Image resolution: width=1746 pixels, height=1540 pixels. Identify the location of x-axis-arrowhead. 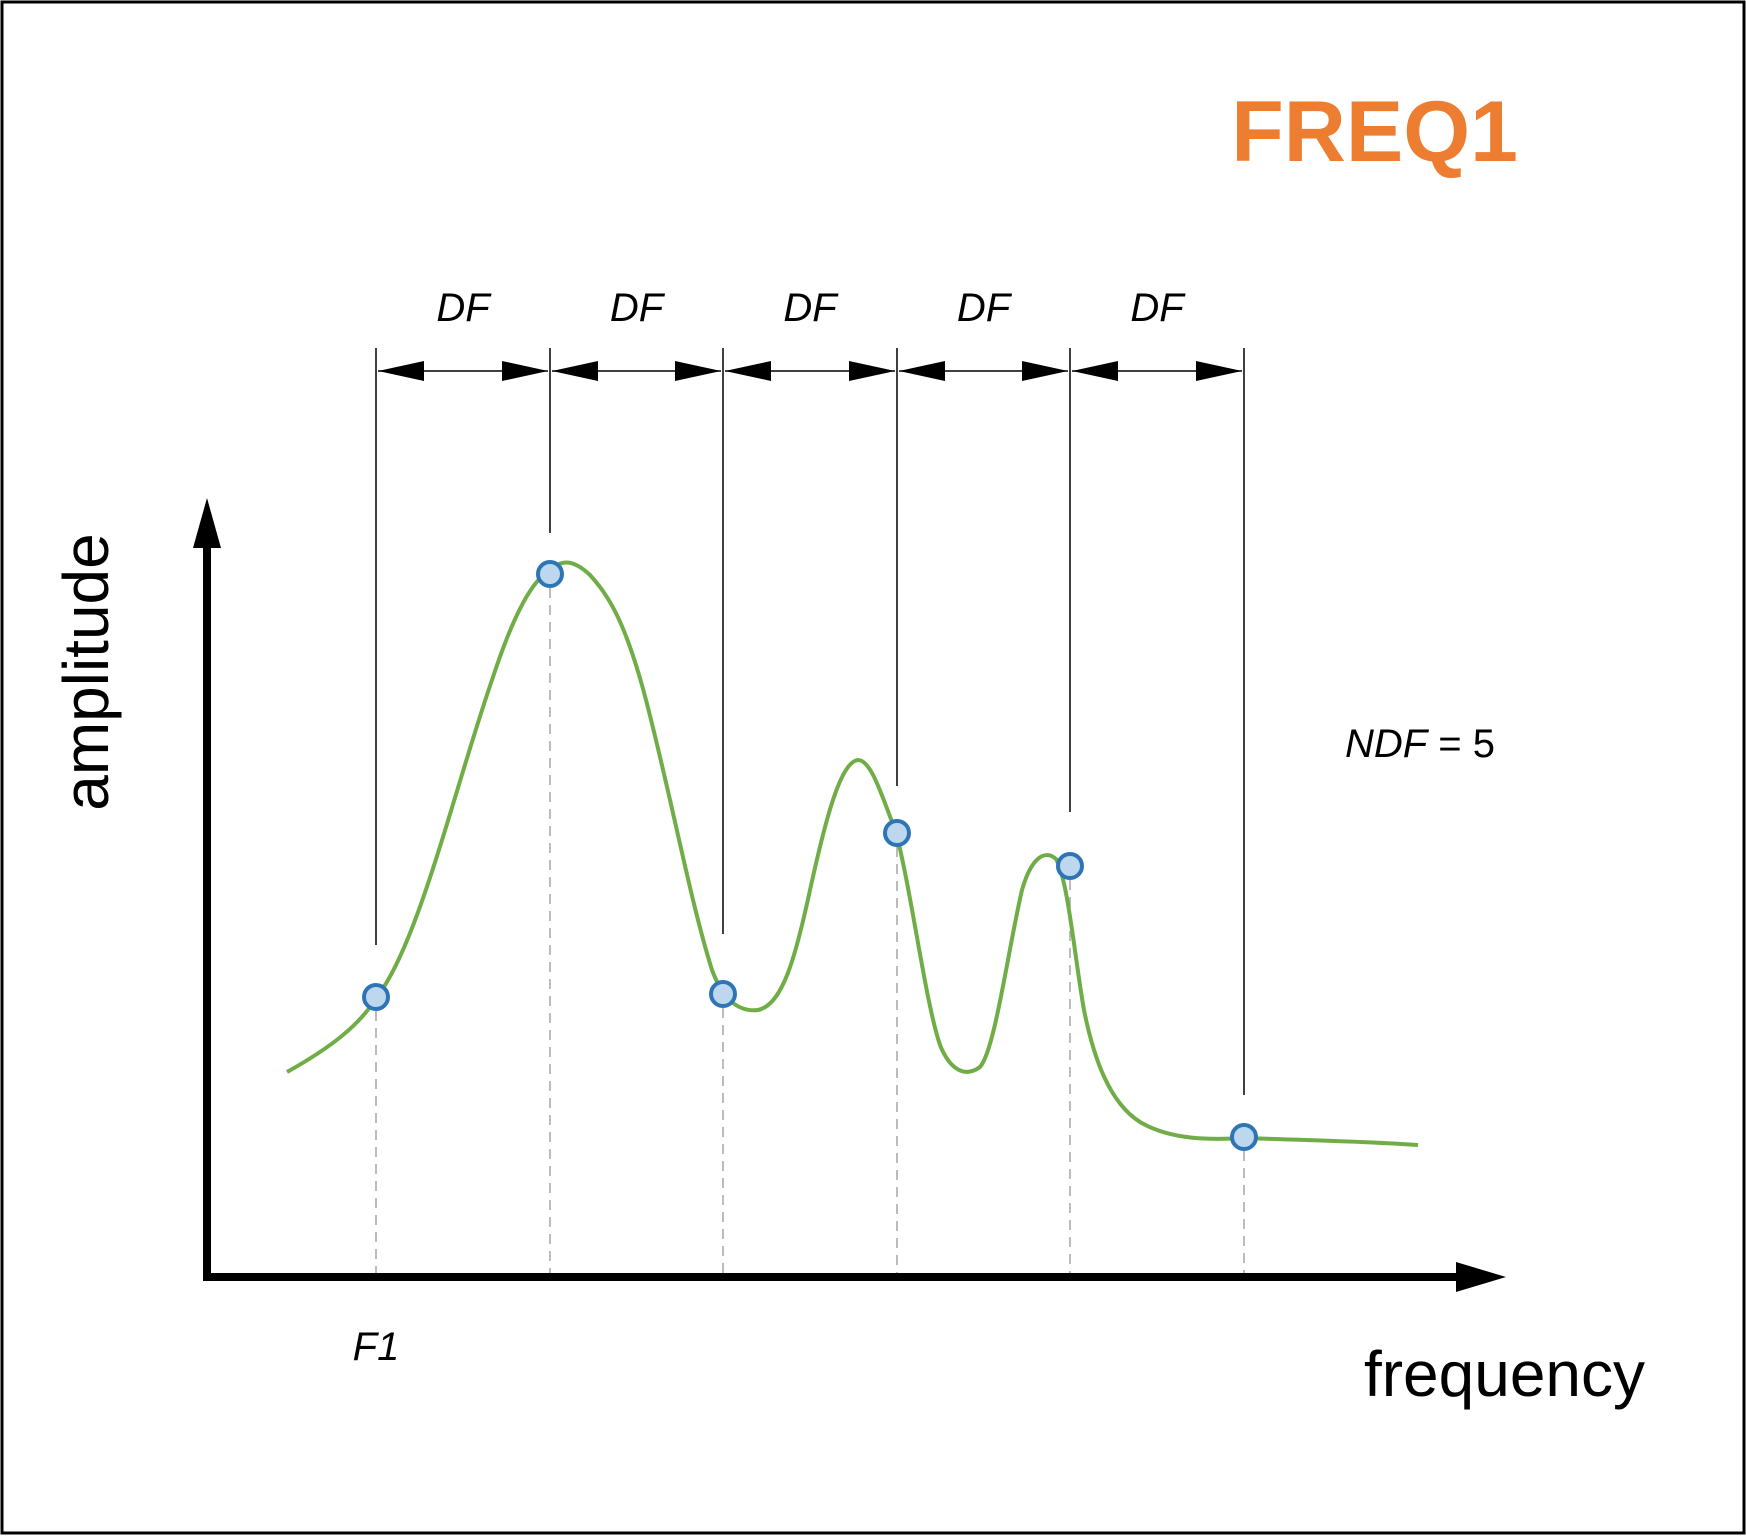
(1481, 1277).